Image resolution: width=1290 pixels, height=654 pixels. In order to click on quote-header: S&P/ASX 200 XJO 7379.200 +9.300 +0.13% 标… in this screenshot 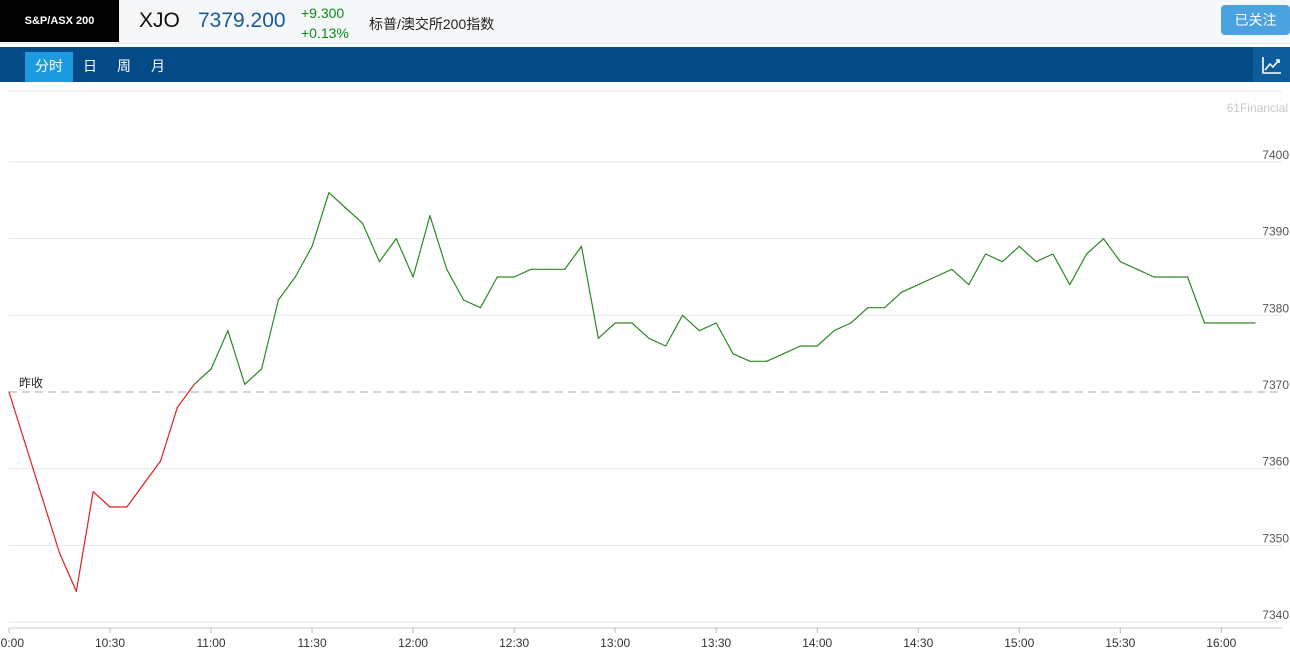, I will do `click(645, 22)`.